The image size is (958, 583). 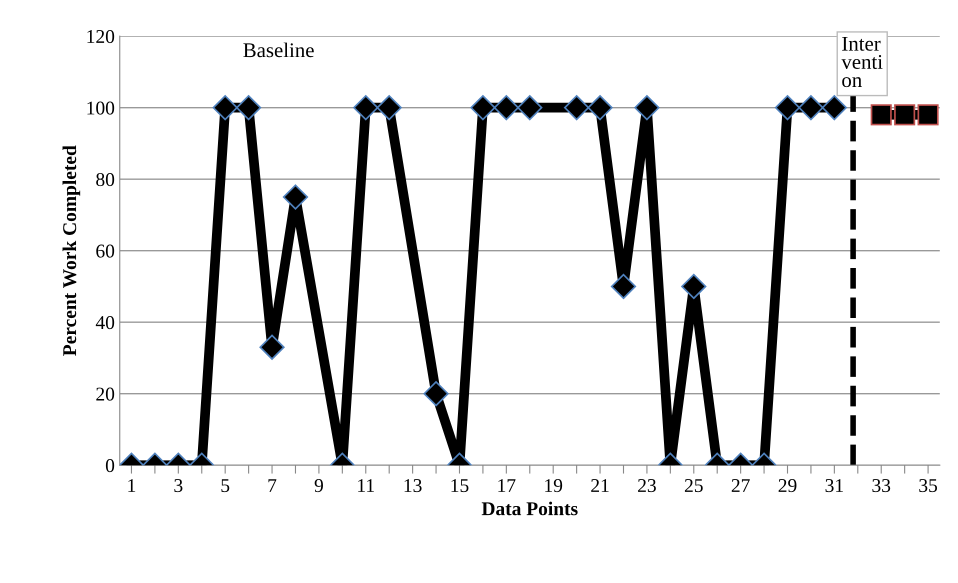 I want to click on x-tick-label: 13, so click(x=413, y=485).